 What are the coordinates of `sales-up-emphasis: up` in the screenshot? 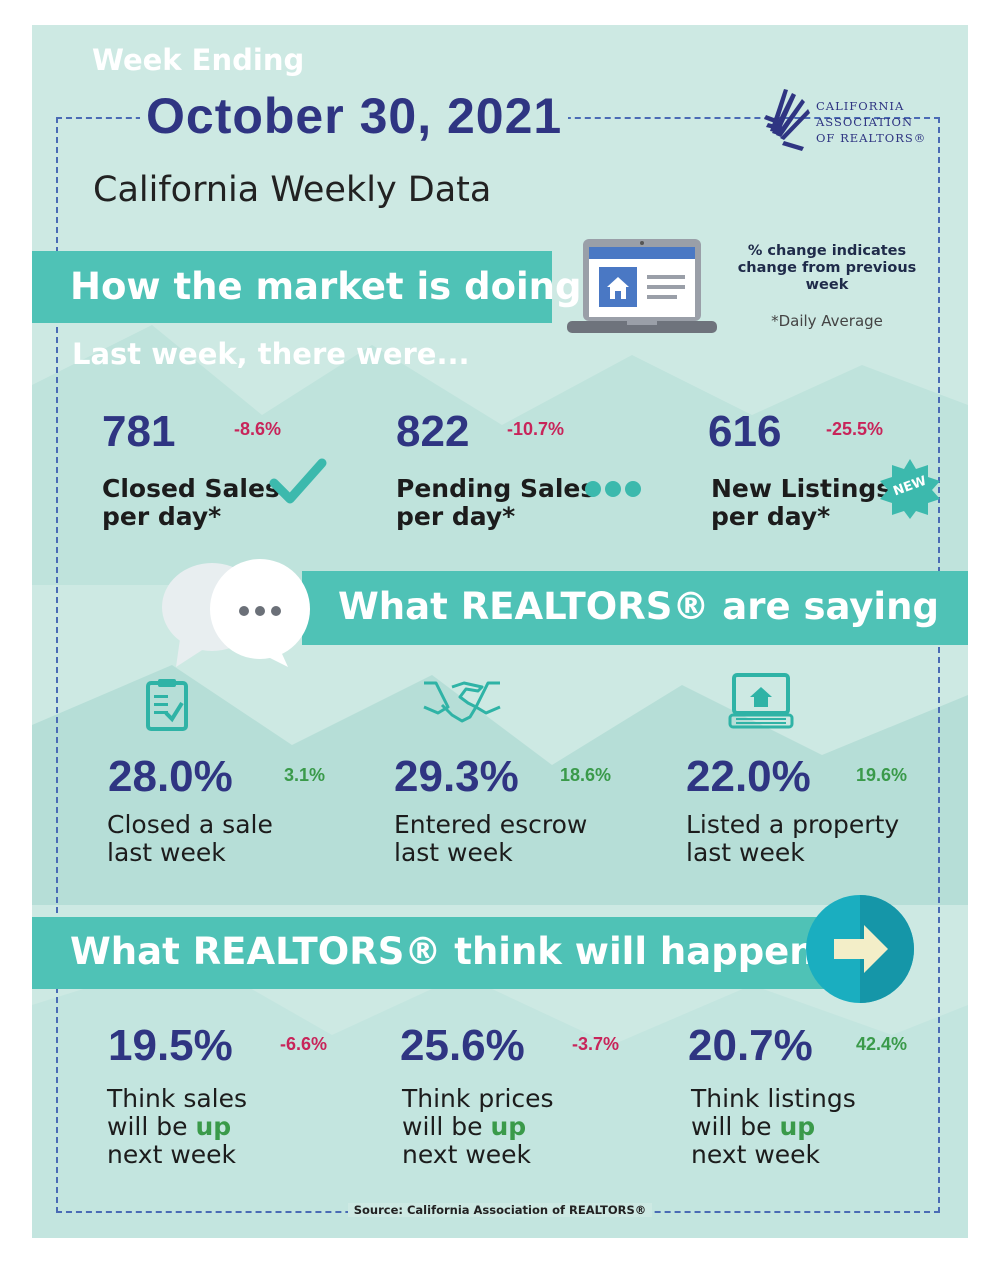 It's located at (213, 1126).